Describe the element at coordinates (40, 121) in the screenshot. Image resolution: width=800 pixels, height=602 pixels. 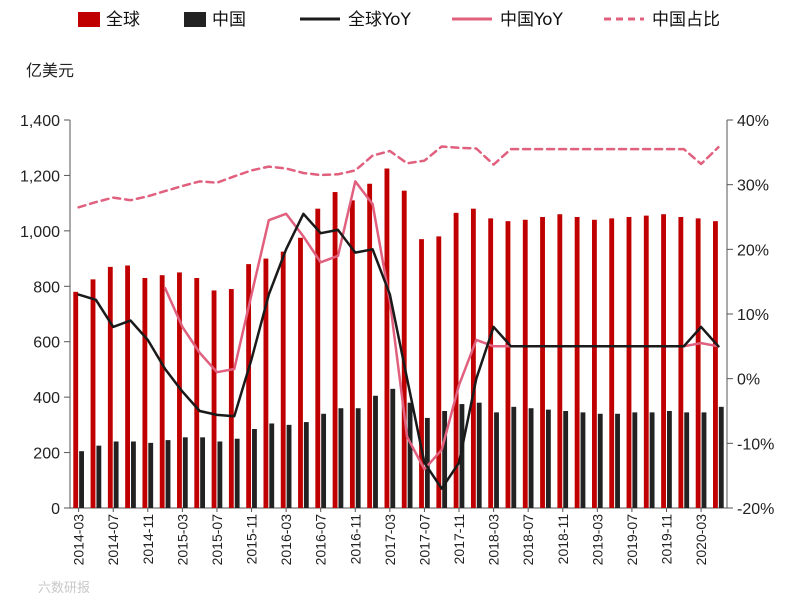
I see `left-tick-label: 1,400` at that location.